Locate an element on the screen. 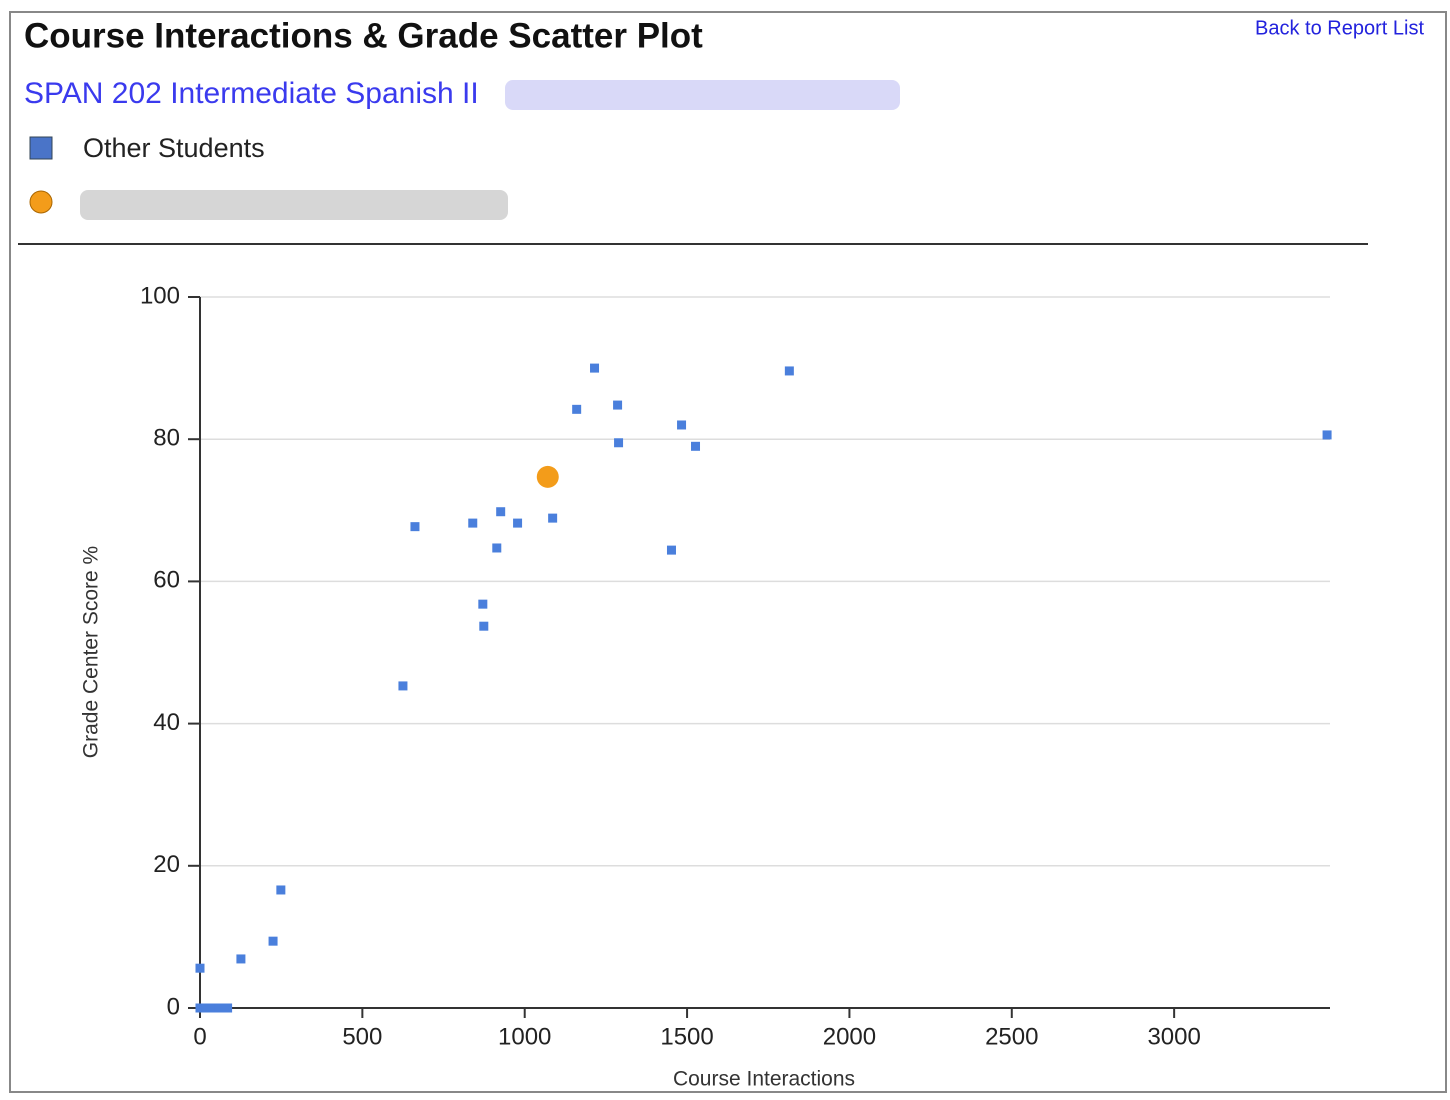 The height and width of the screenshot is (1100, 1450). x-tick-label: 2000 is located at coordinates (849, 1036).